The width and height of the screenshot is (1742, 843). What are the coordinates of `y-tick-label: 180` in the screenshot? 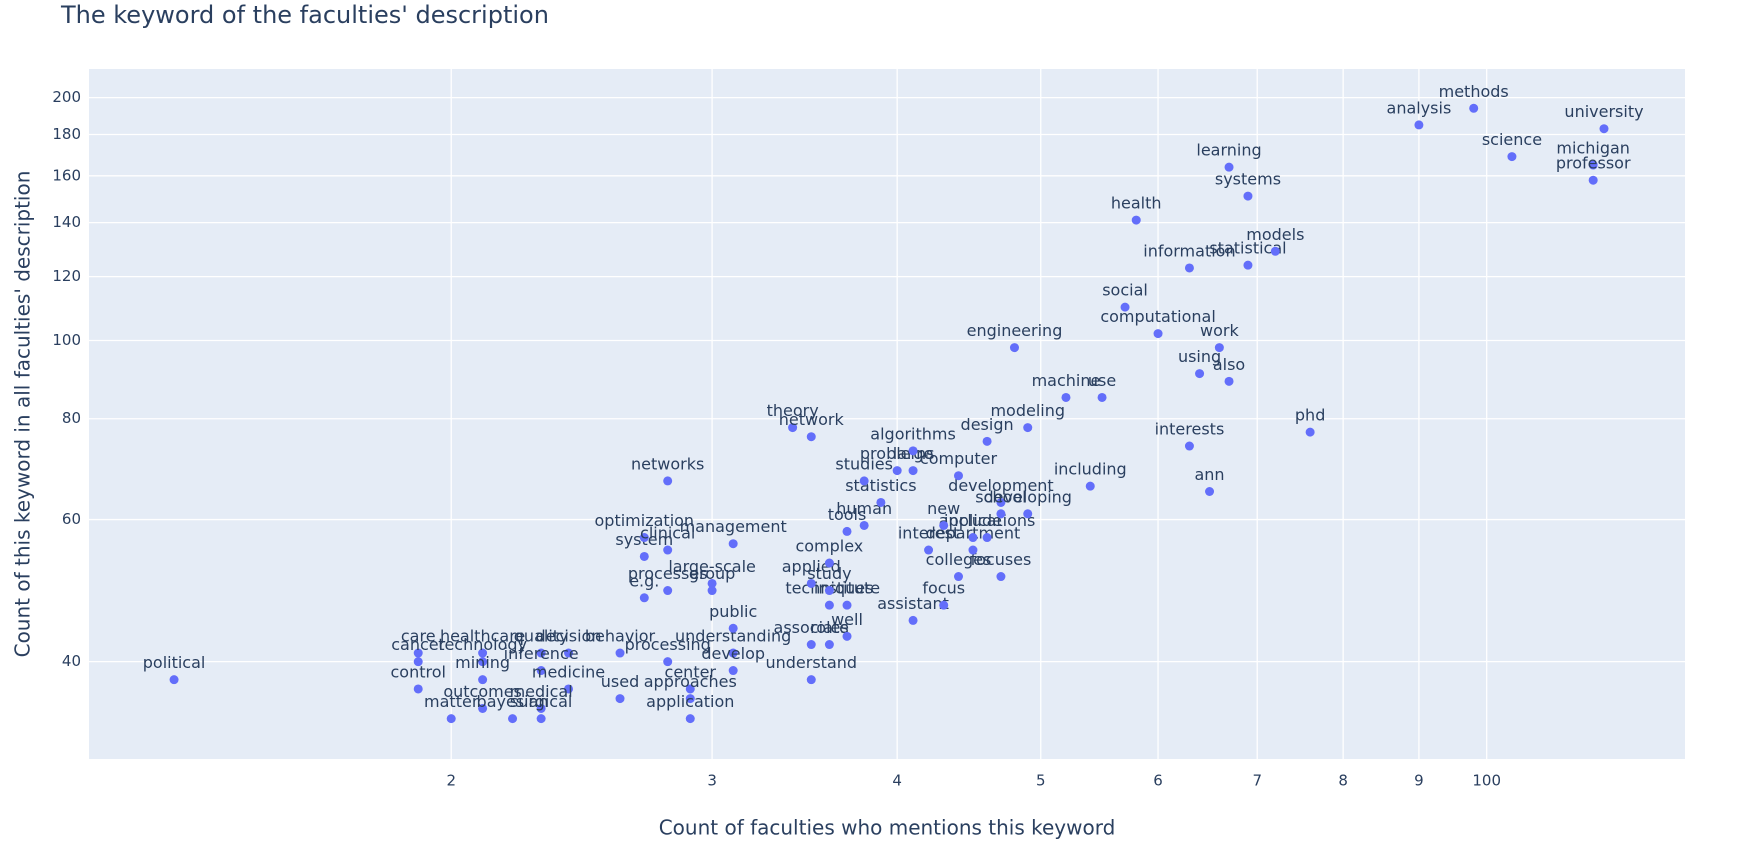 It's located at (66, 134).